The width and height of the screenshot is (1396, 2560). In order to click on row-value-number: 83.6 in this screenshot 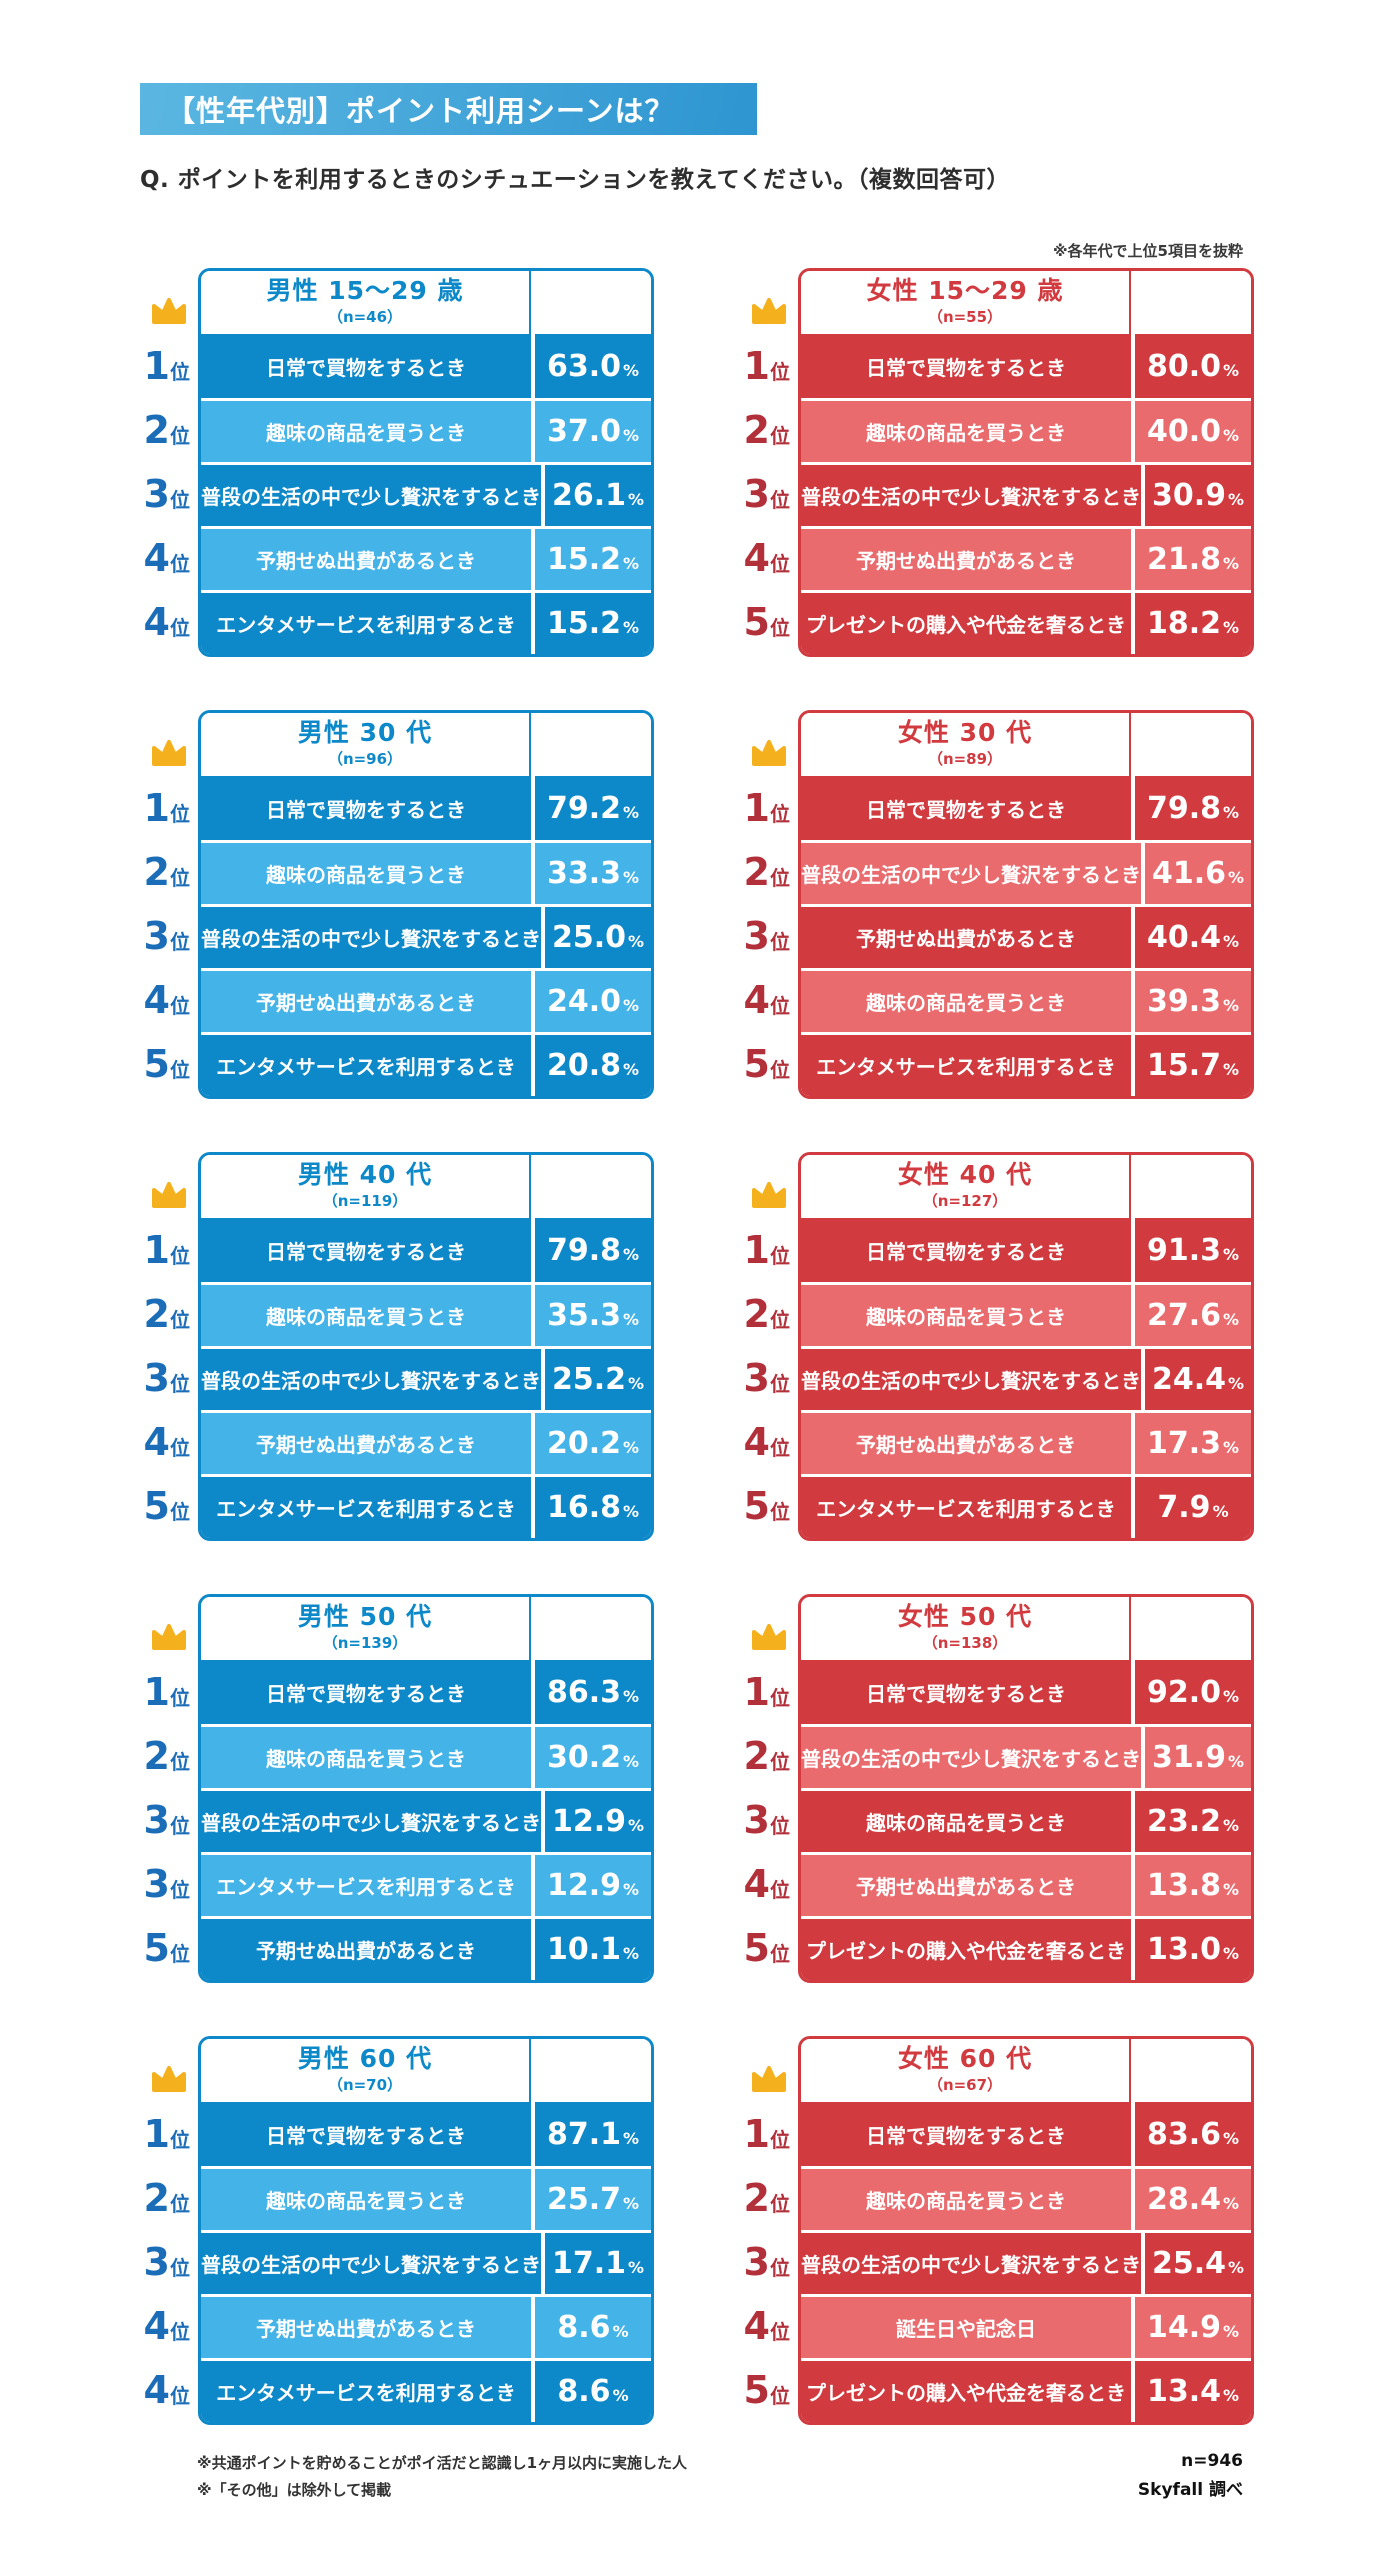, I will do `click(1183, 2134)`.